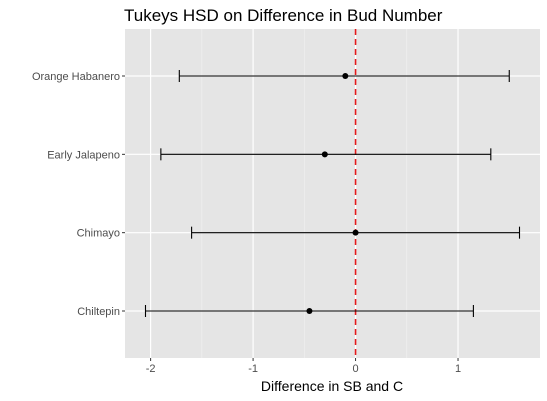 The height and width of the screenshot is (401, 547). What do you see at coordinates (332, 386) in the screenshot?
I see `x-axis-label: Difference in SB and C` at bounding box center [332, 386].